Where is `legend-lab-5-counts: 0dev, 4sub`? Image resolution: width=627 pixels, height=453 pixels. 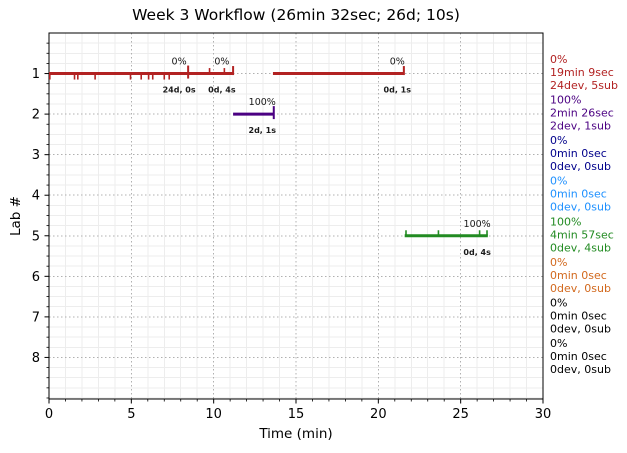
legend-lab-5-counts: 0dev, 4sub is located at coordinates (580, 247).